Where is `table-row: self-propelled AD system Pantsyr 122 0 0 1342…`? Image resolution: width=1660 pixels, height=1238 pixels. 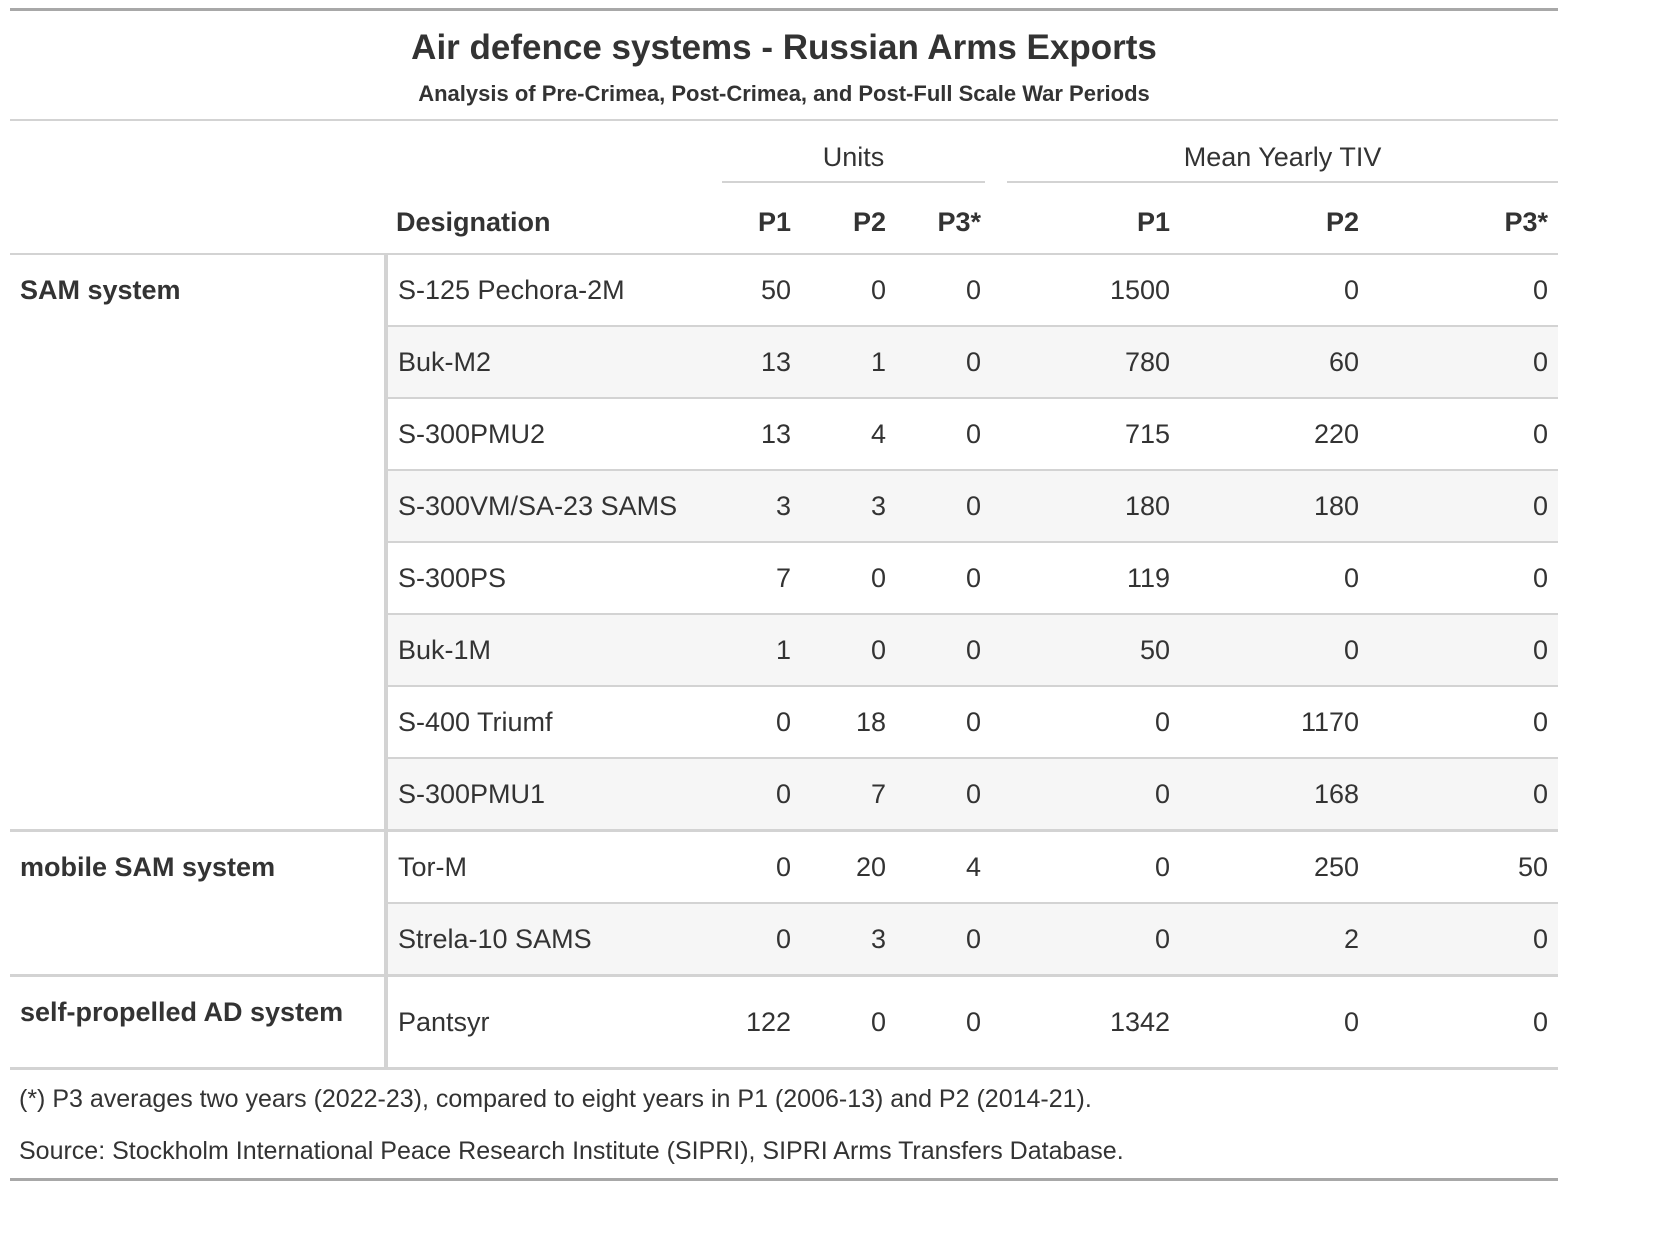
table-row: self-propelled AD system Pantsyr 122 0 0 1342… is located at coordinates (784, 1020).